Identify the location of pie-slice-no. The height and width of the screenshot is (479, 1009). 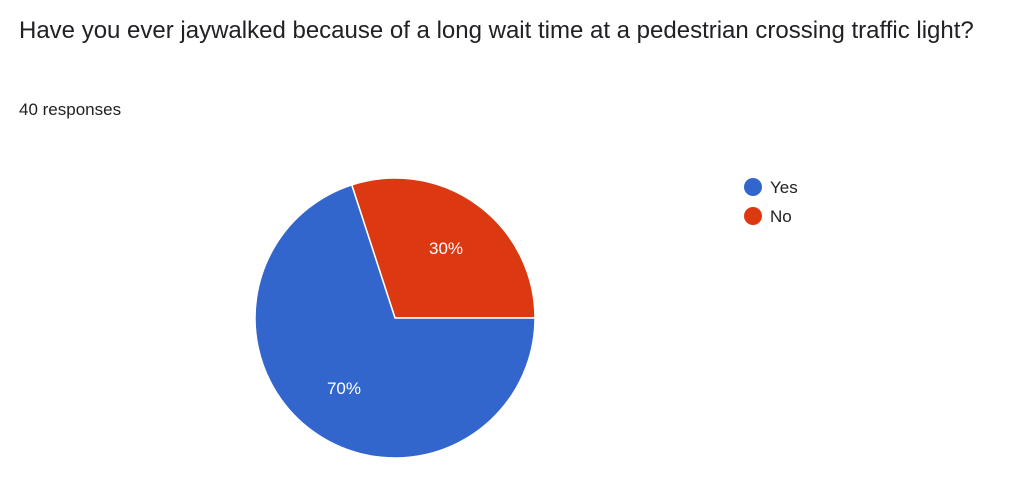
(443, 248).